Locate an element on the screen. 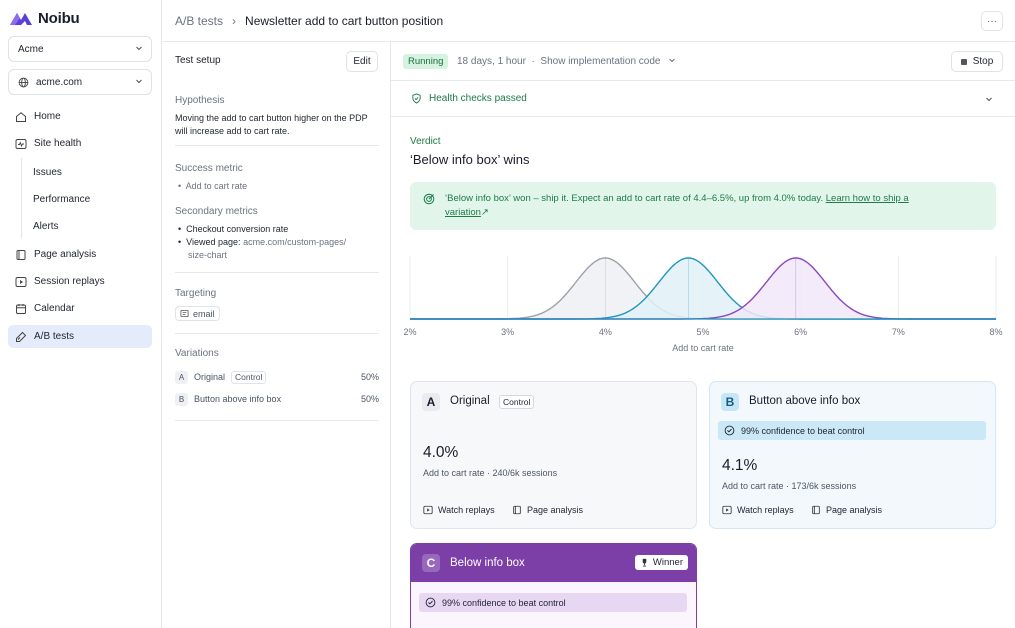 The width and height of the screenshot is (1015, 628). targeting-label: Targeting is located at coordinates (196, 293).